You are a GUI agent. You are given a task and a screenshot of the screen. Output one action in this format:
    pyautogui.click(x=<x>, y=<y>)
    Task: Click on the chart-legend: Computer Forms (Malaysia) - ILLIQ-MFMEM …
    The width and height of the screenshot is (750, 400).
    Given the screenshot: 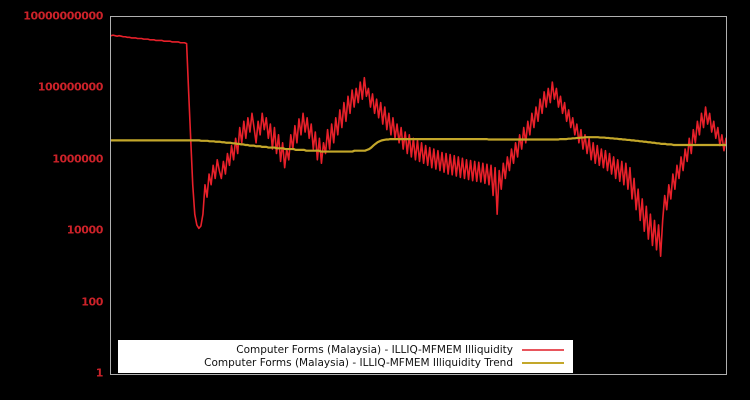 What is the action you would take?
    pyautogui.click(x=345, y=356)
    